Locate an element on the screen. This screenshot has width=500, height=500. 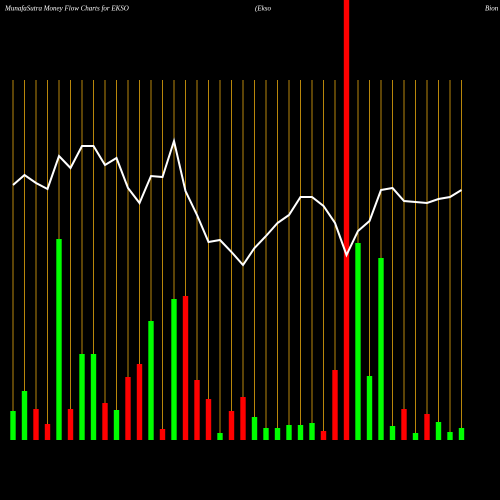
chart-title: Bion is located at coordinates (492, 9).